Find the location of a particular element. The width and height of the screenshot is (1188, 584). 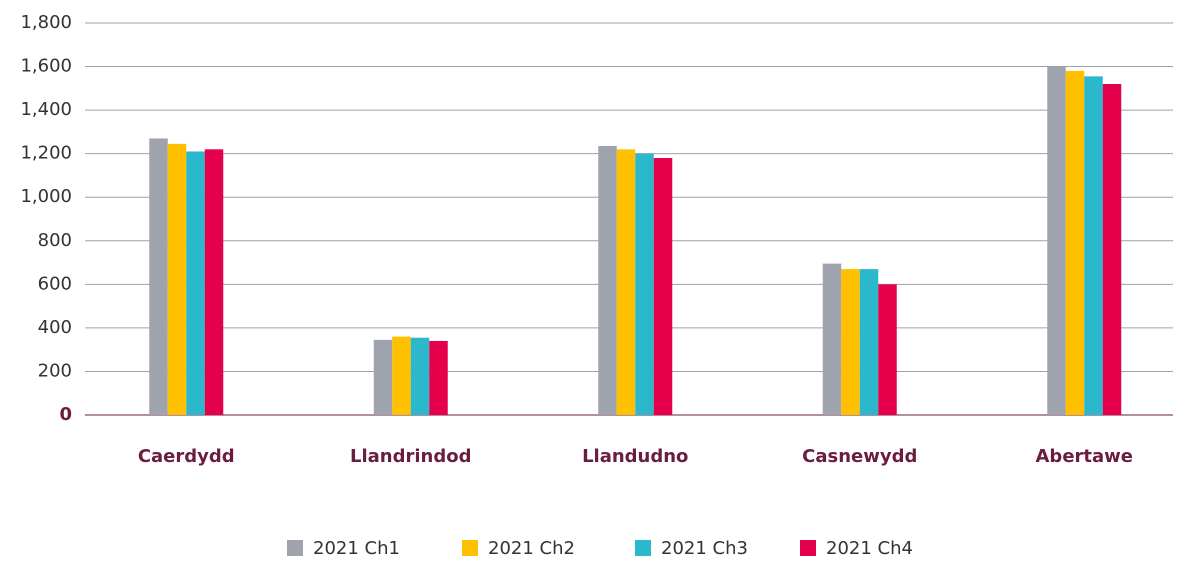

y-tick-label: 400 is located at coordinates (55, 327).